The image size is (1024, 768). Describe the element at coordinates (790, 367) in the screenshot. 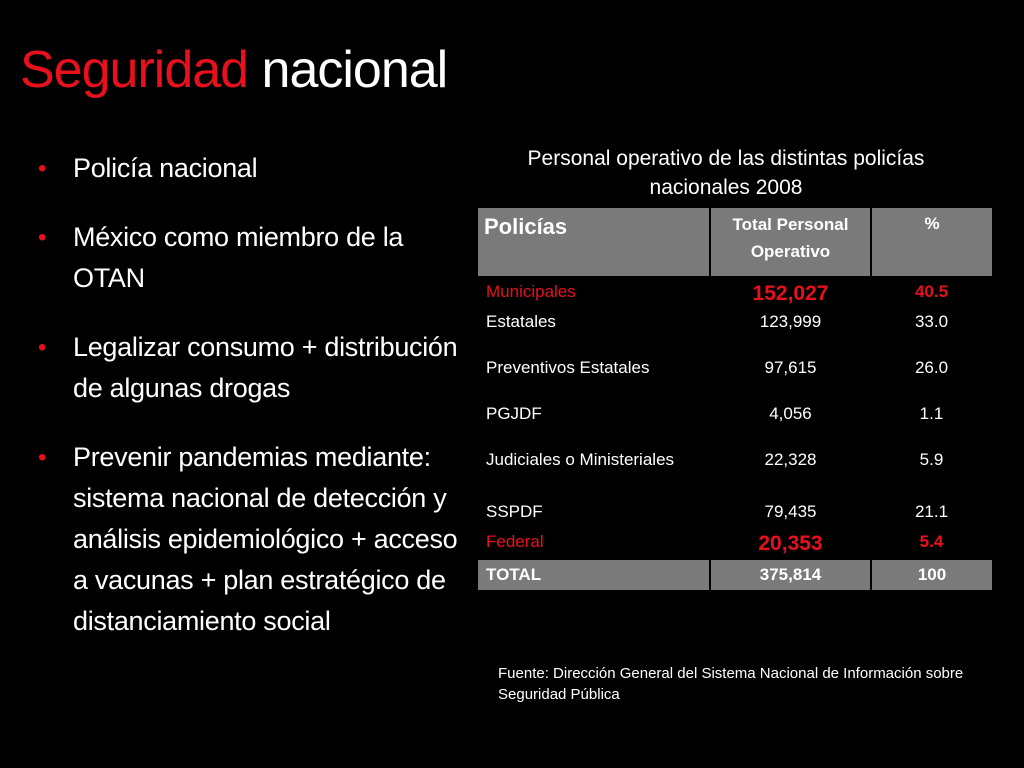

I see `row-total: 97,615` at that location.